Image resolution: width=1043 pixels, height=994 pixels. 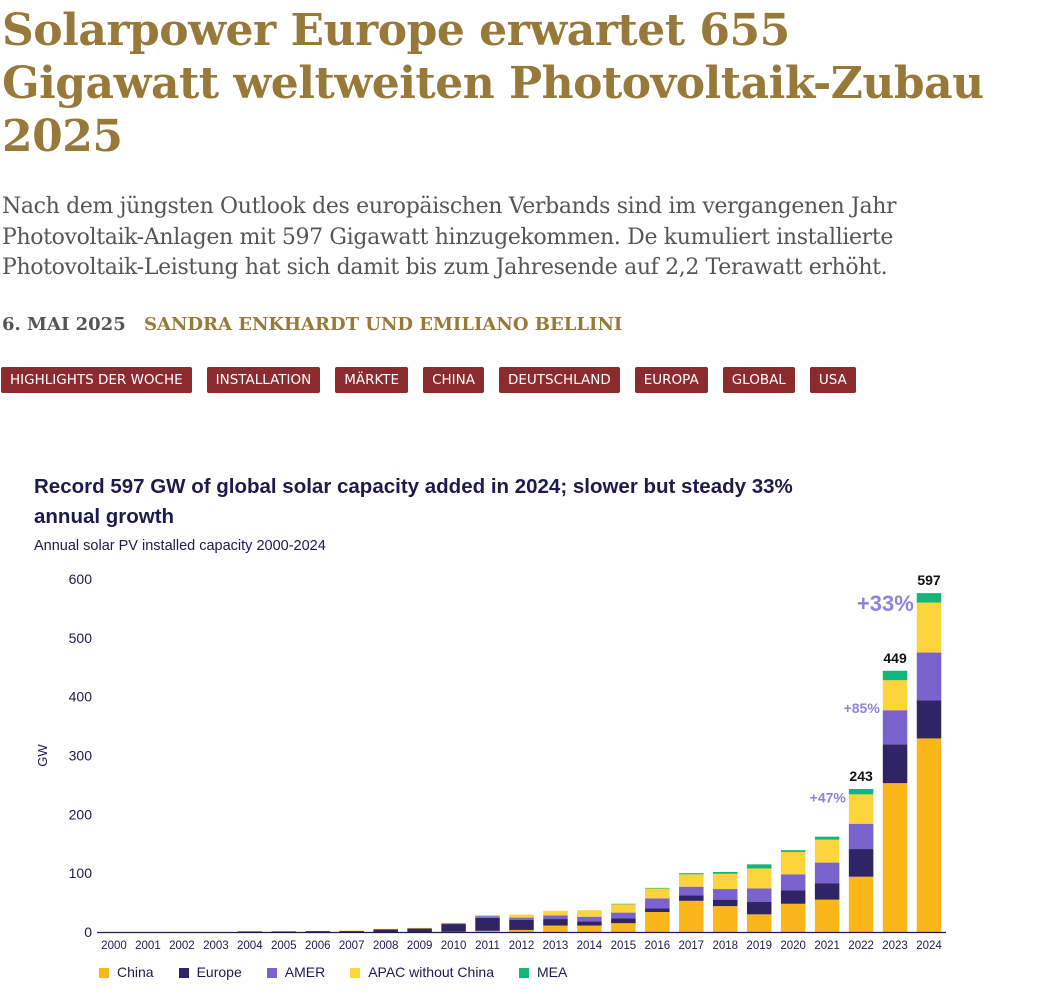 What do you see at coordinates (861, 776) in the screenshot?
I see `total-label-2022: 243` at bounding box center [861, 776].